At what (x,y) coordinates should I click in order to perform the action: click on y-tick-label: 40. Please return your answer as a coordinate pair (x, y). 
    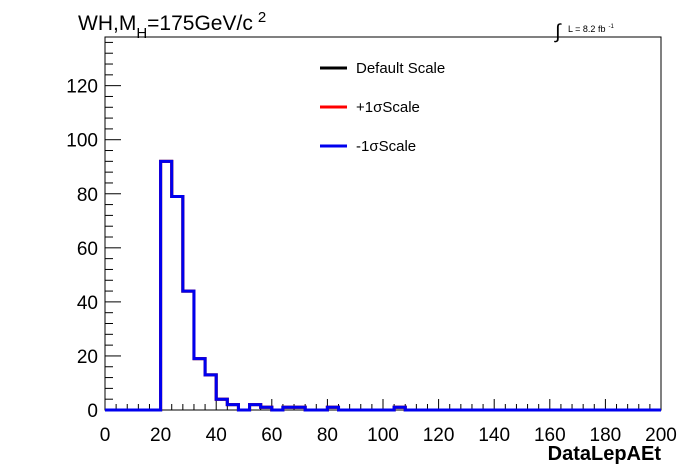
    Looking at the image, I should click on (87, 303).